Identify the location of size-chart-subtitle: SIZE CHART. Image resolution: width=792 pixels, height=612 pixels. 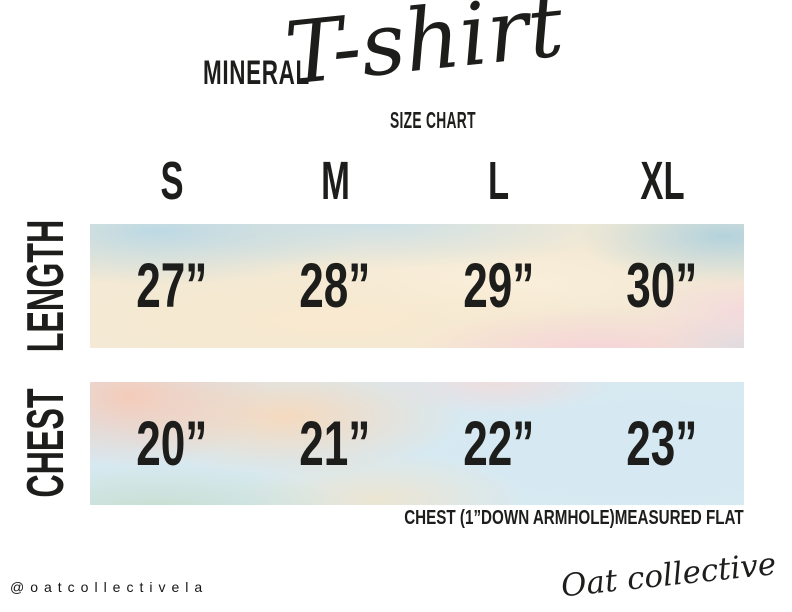
(433, 120).